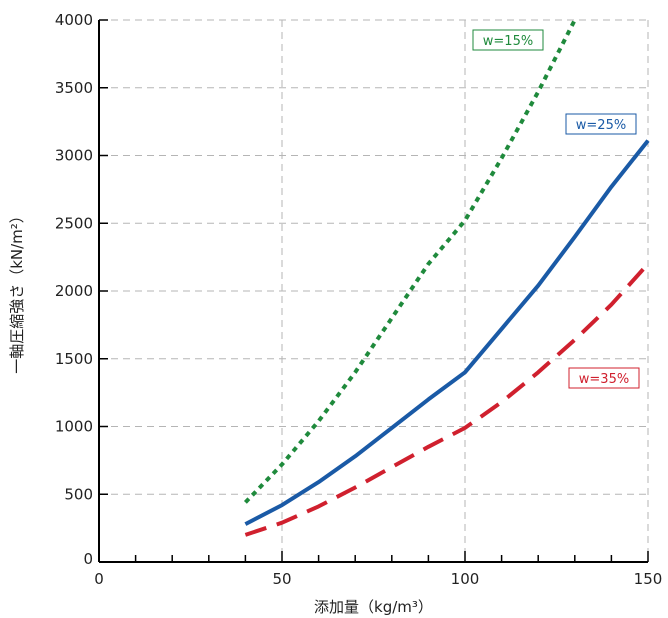 Image resolution: width=668 pixels, height=618 pixels. I want to click on x-tick-label: 50, so click(281, 579).